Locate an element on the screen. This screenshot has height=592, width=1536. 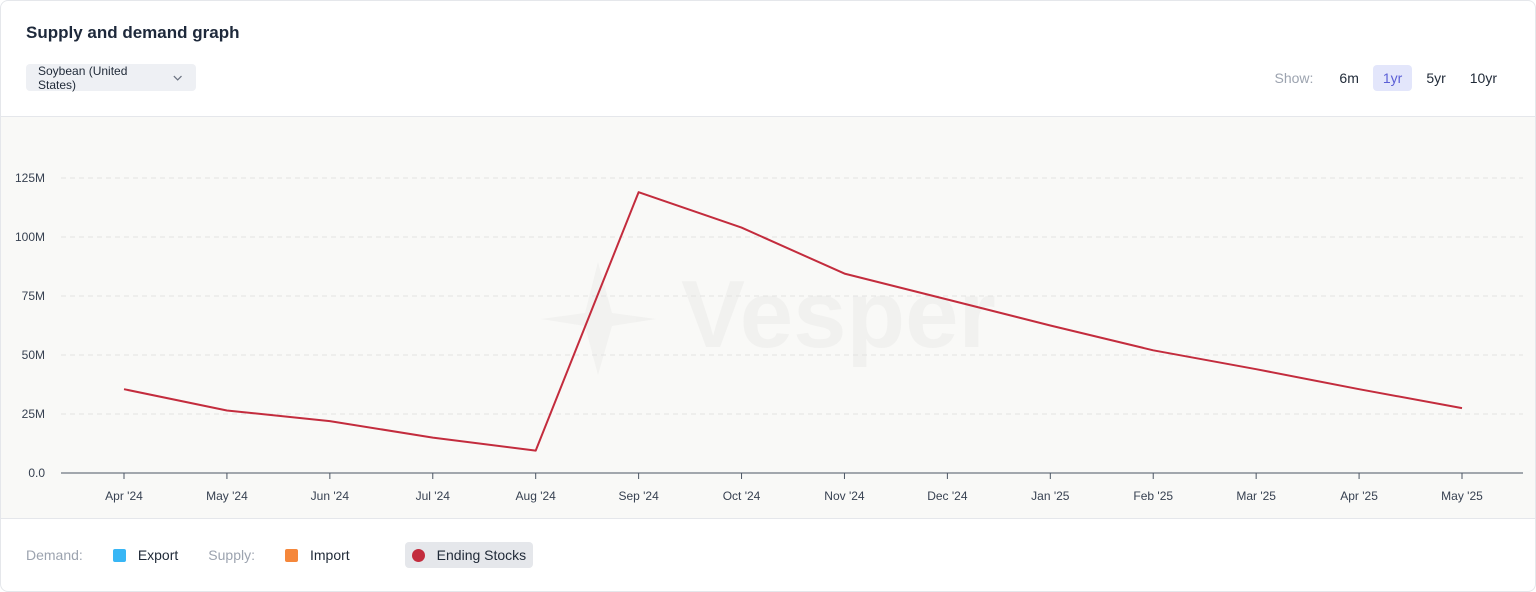
range-10yr-button: 10yr is located at coordinates (1483, 78).